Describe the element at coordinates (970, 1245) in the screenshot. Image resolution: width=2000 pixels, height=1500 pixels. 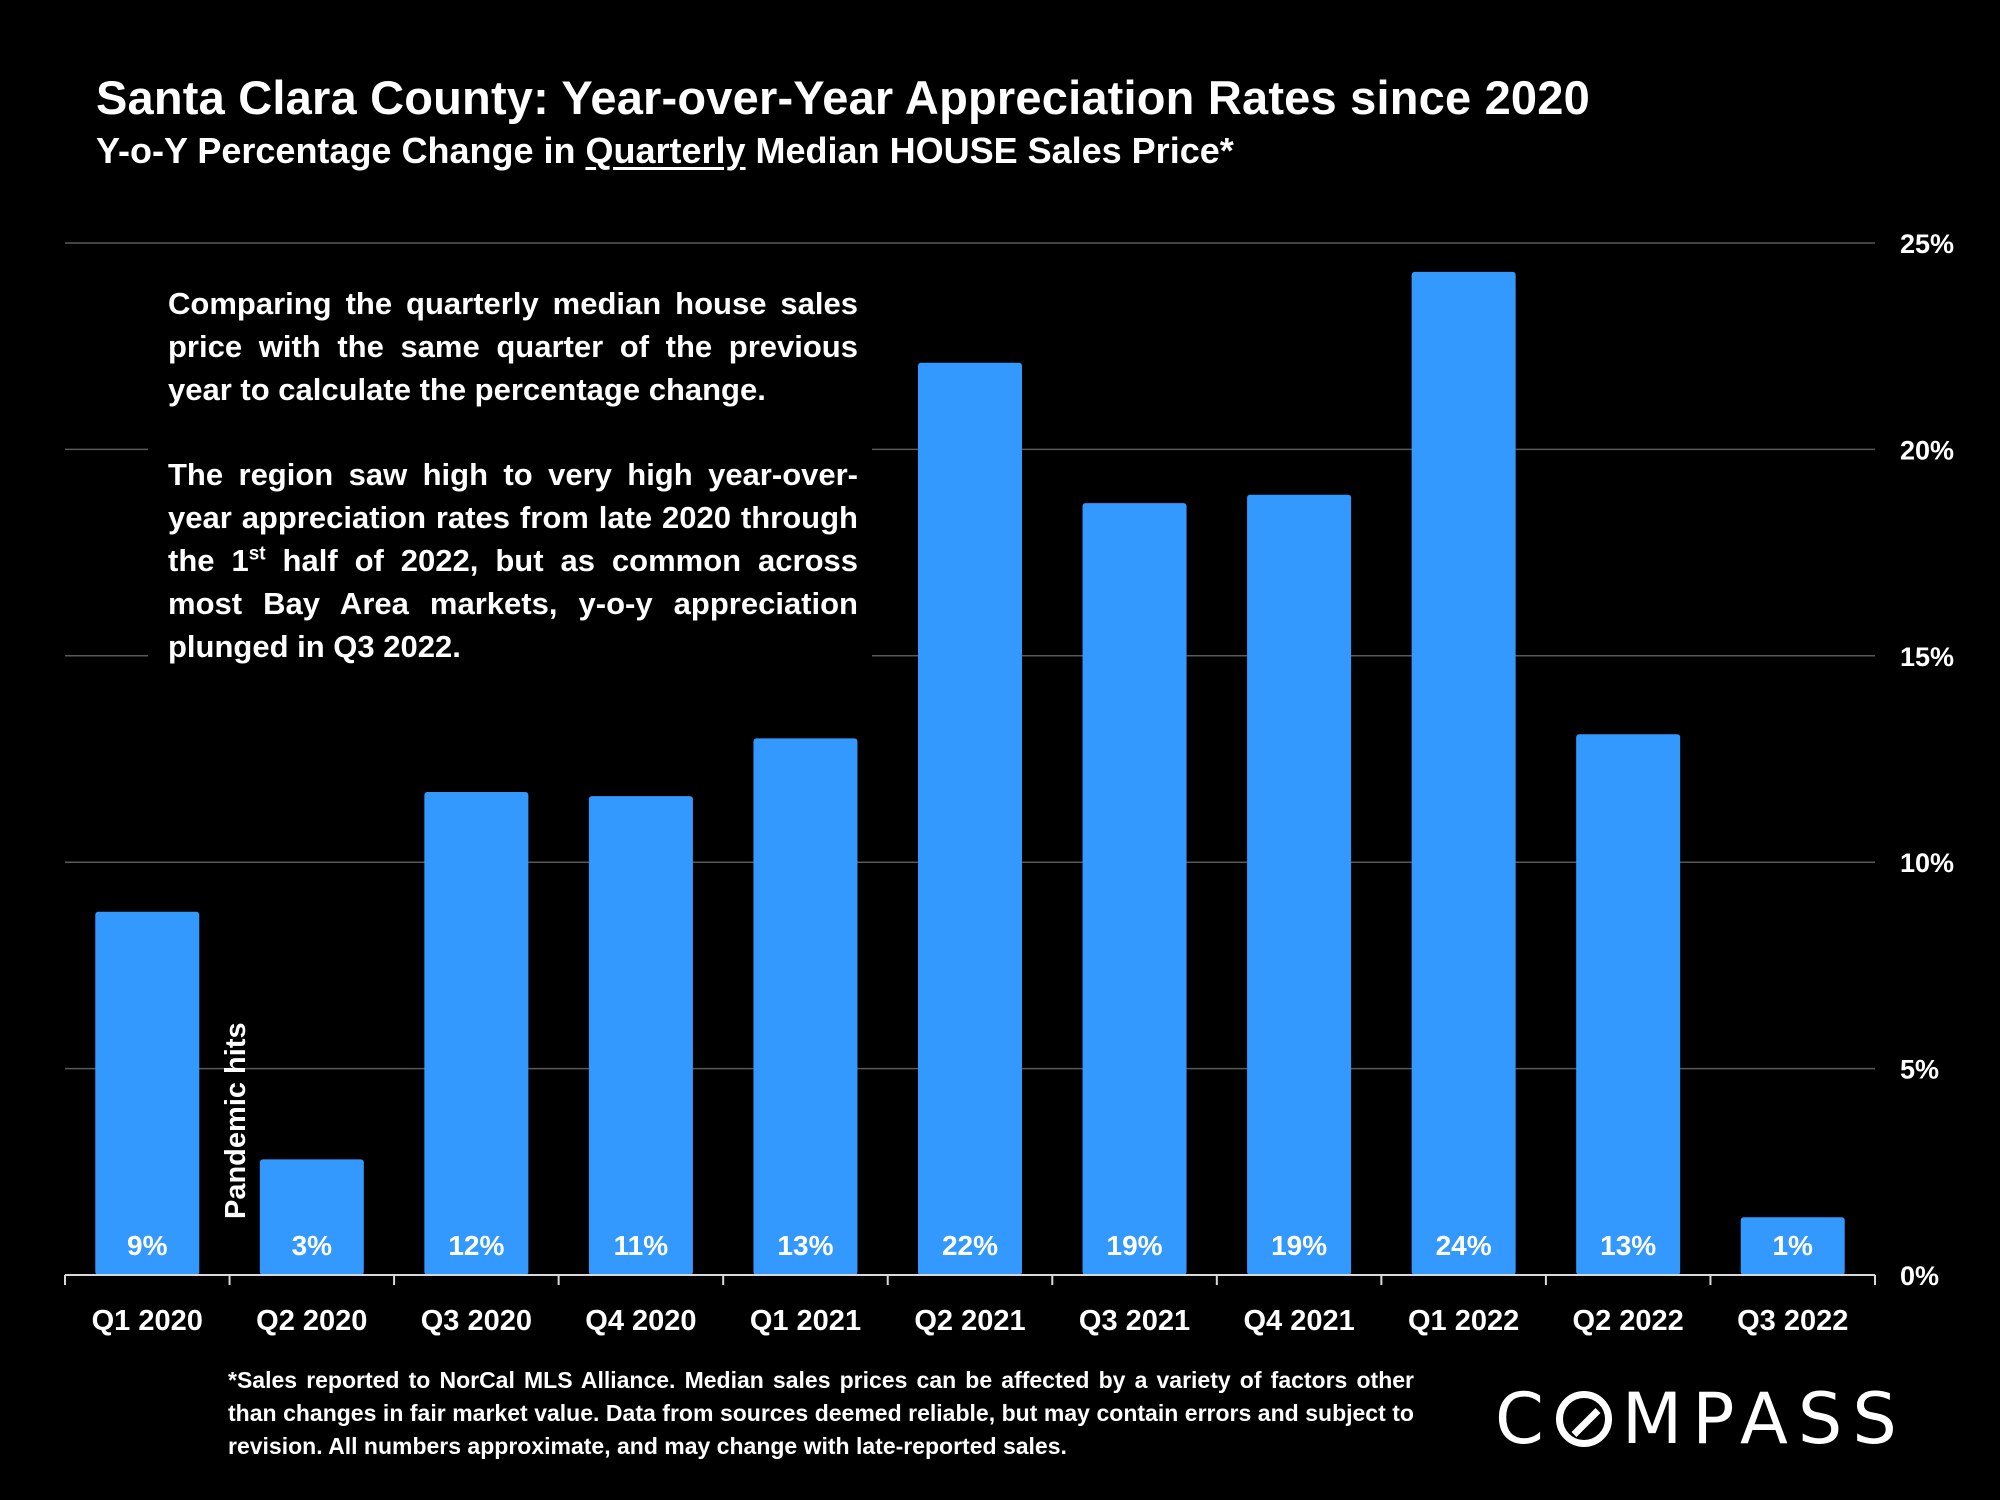
I see `bar-data-label: 22%` at that location.